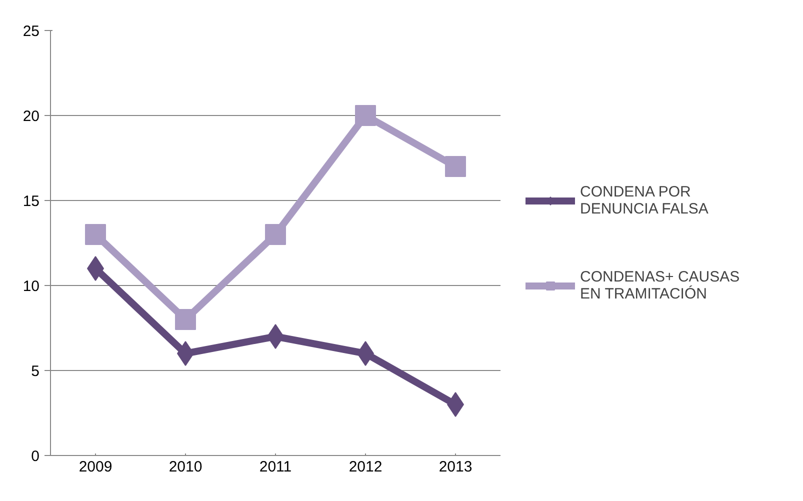  I want to click on x-tick-label: 2012, so click(365, 467).